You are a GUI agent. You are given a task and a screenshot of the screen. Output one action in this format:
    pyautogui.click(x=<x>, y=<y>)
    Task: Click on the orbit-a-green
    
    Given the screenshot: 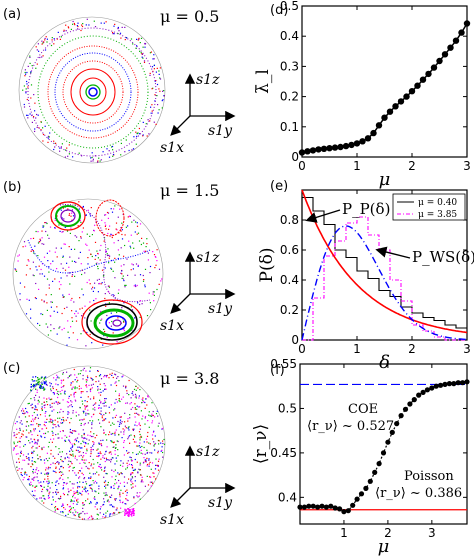 What is the action you would take?
    pyautogui.click(x=93, y=92)
    